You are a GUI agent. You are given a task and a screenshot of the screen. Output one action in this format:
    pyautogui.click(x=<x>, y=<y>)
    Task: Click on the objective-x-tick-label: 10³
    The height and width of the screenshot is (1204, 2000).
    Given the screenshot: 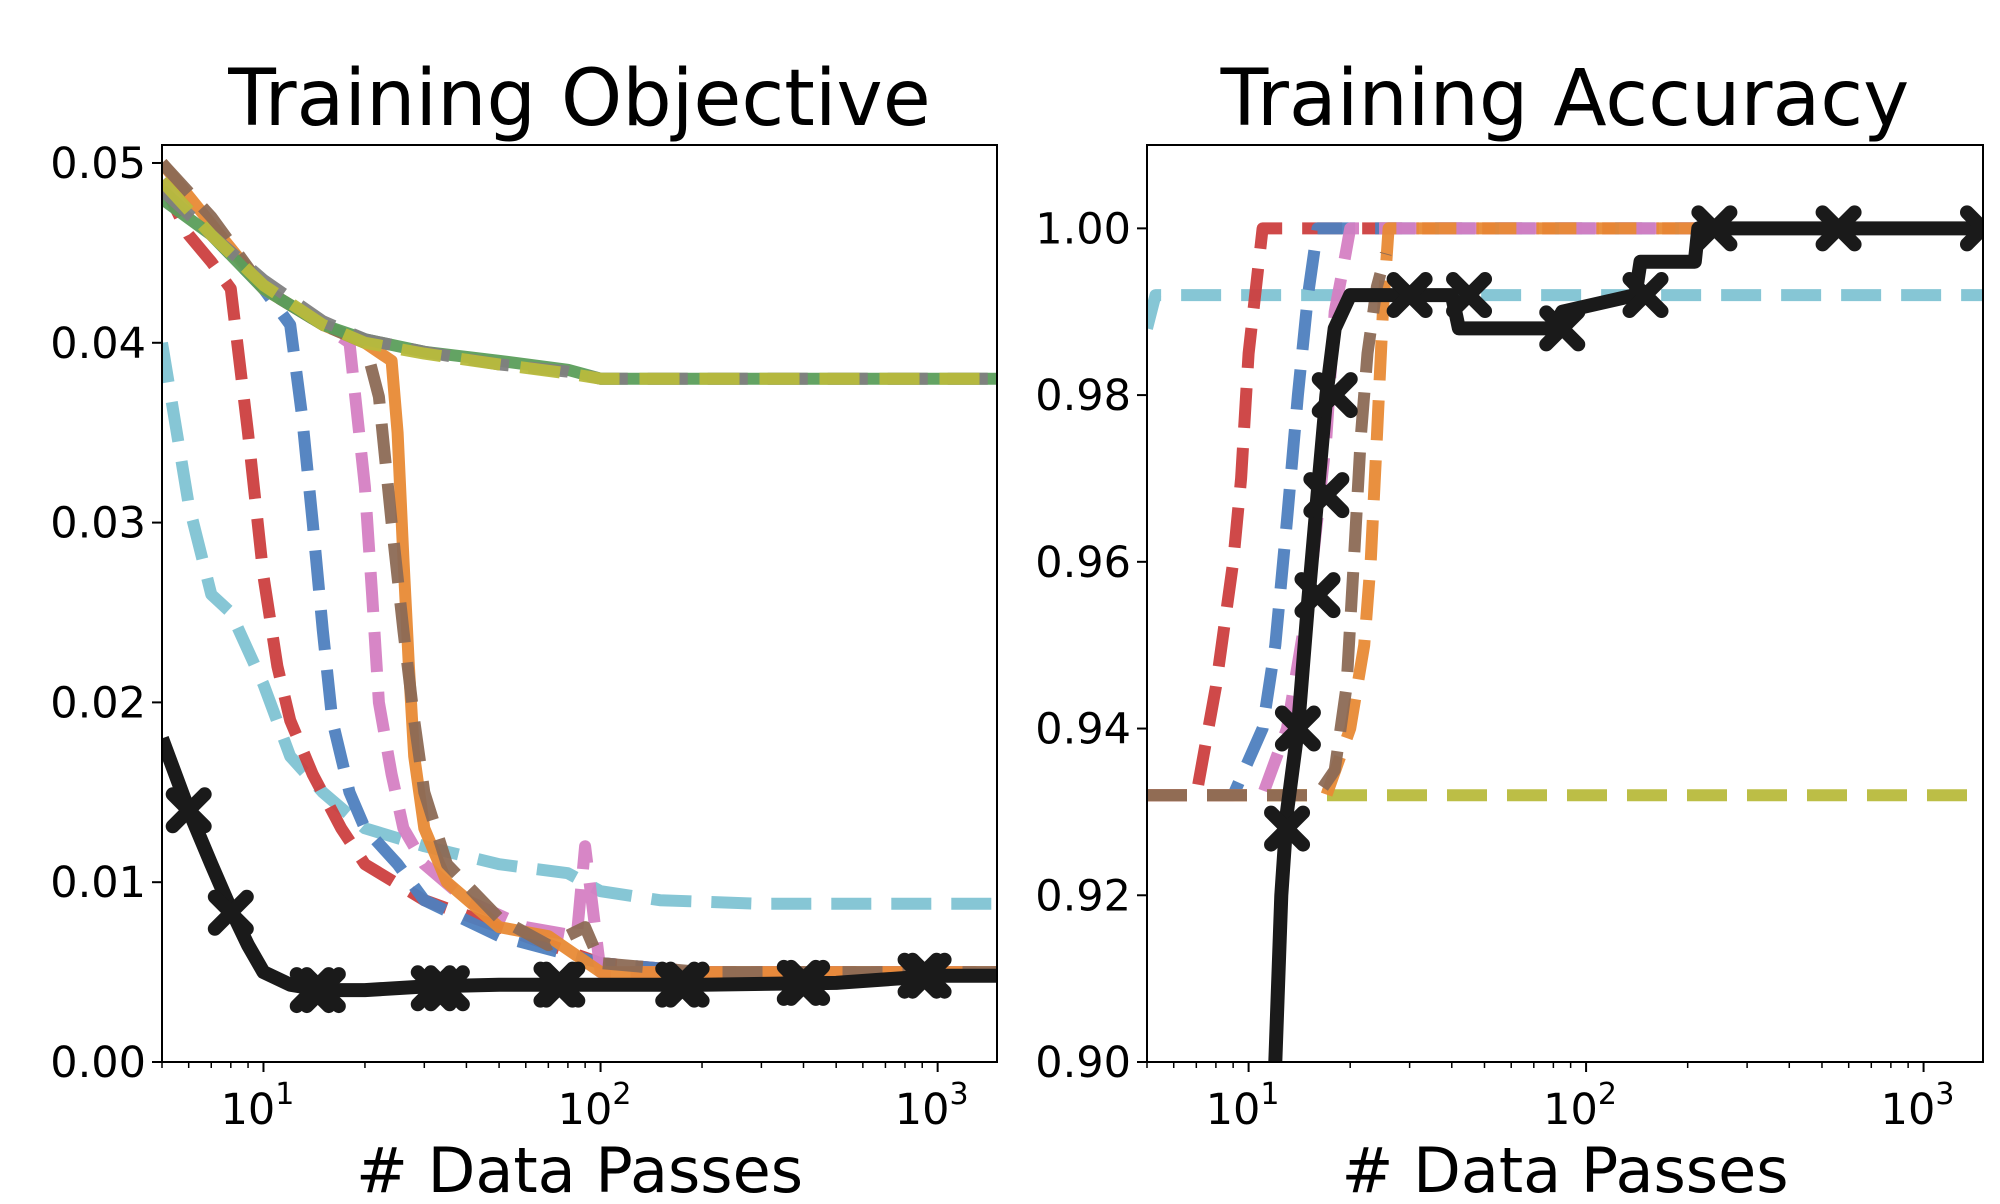 What is the action you would take?
    pyautogui.click(x=932, y=1106)
    